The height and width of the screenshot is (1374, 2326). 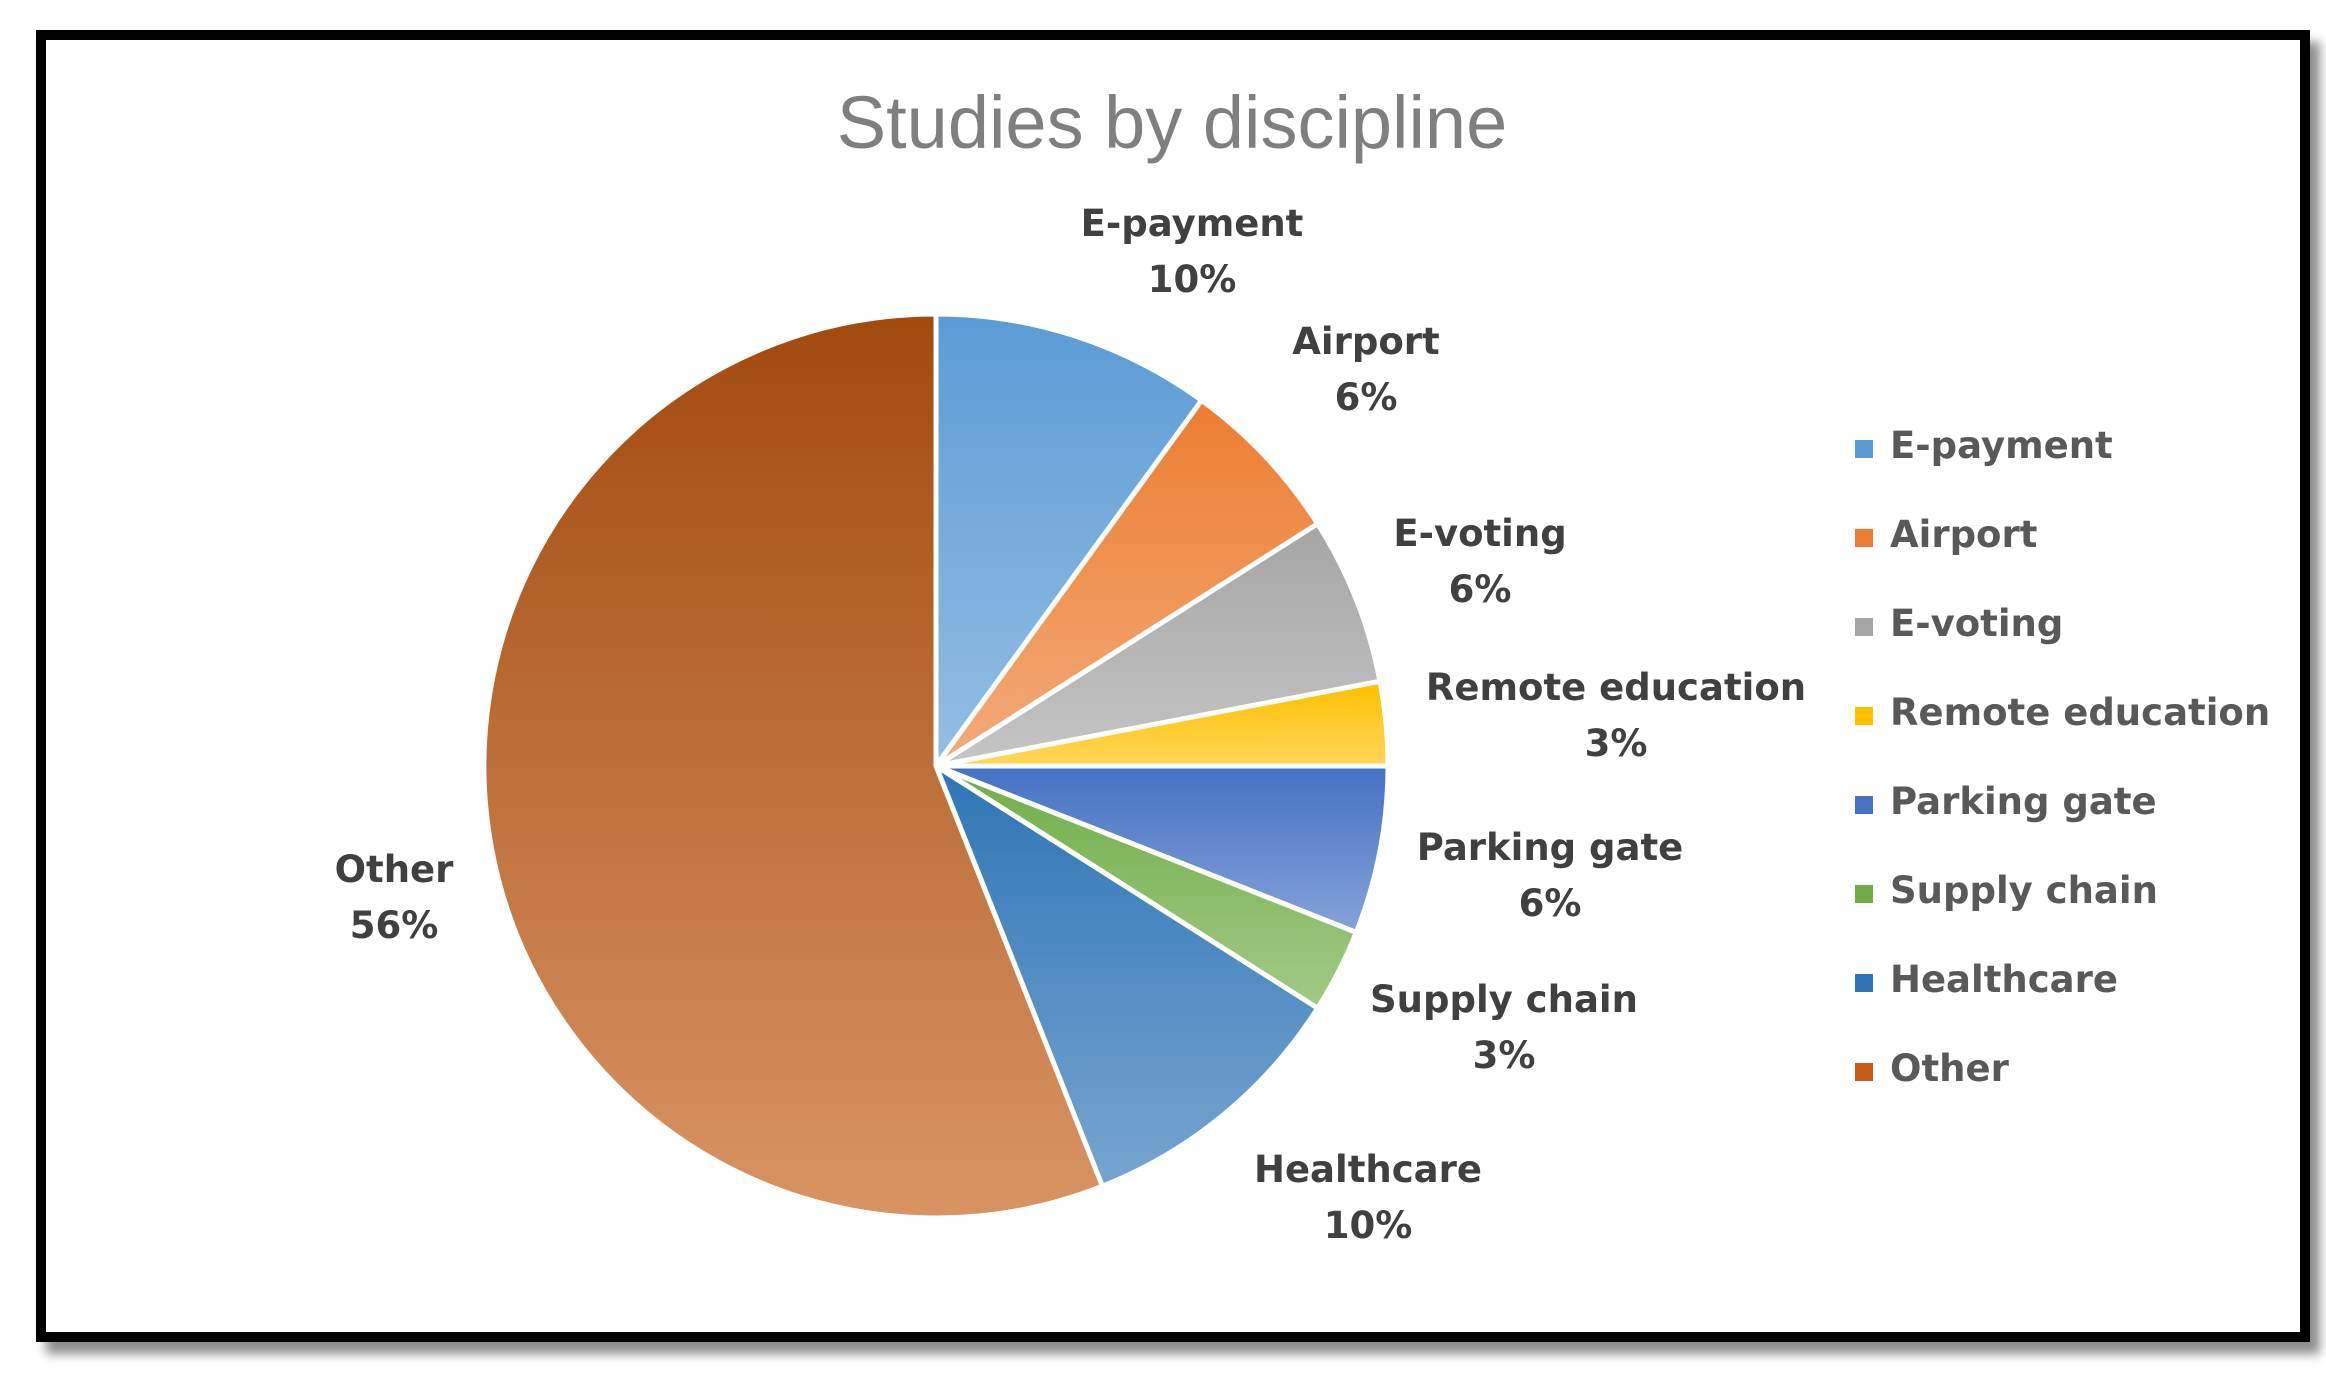 I want to click on data-label-e-voting: E-voting 6%, so click(x=1479, y=561).